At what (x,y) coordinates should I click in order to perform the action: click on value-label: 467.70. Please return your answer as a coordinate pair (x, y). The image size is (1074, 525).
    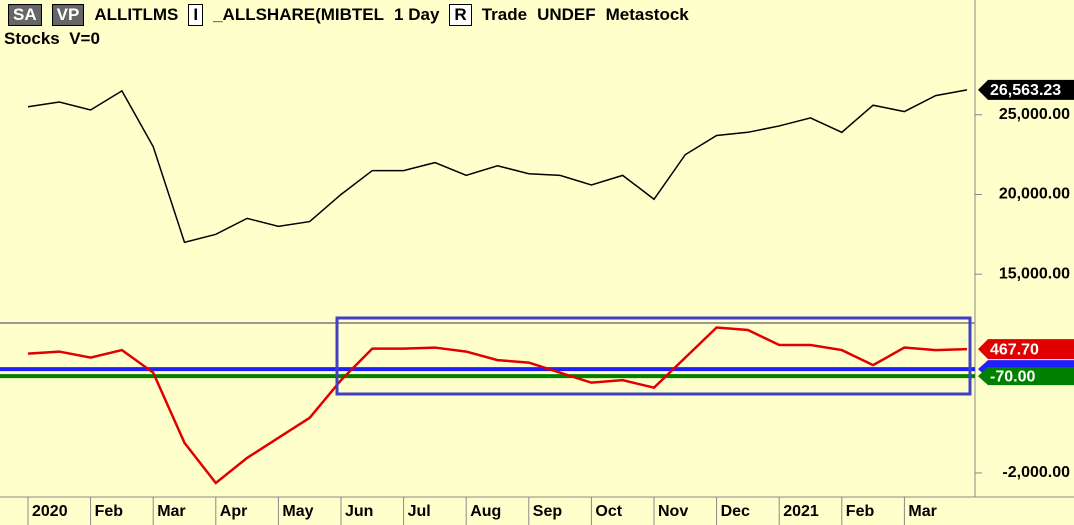
    Looking at the image, I should click on (1014, 349).